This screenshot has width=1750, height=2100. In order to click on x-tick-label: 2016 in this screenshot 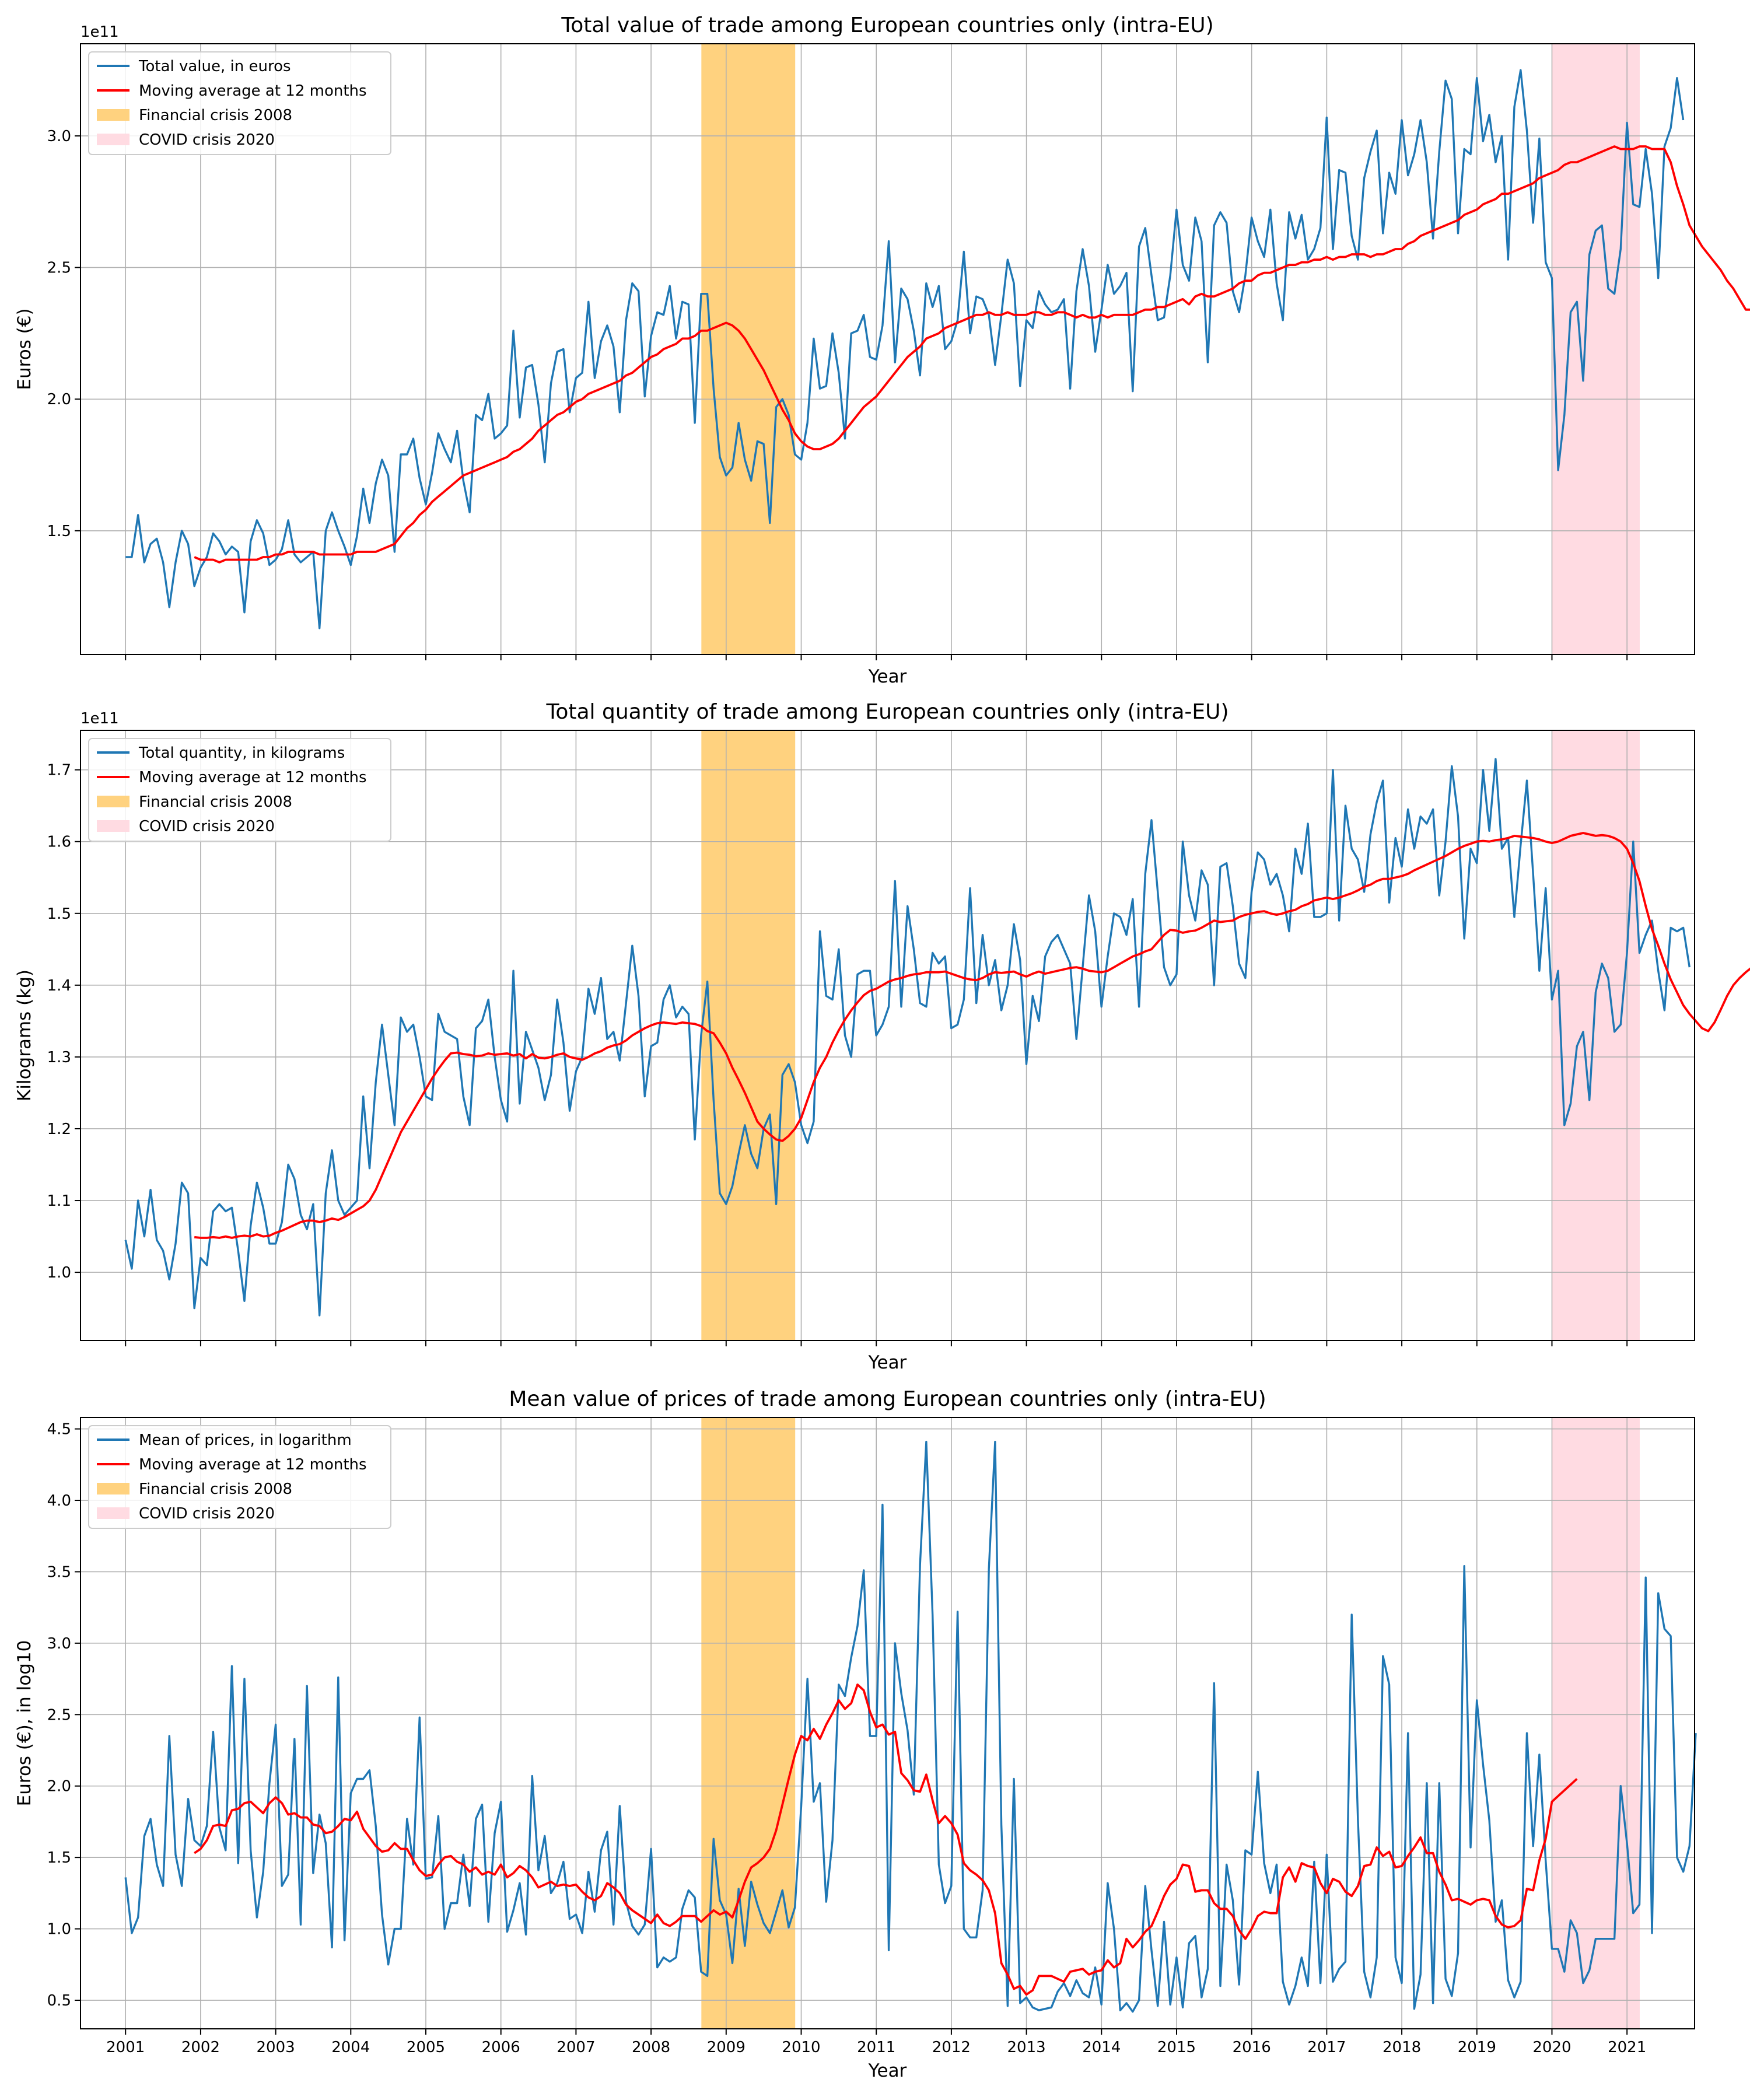, I will do `click(1252, 2048)`.